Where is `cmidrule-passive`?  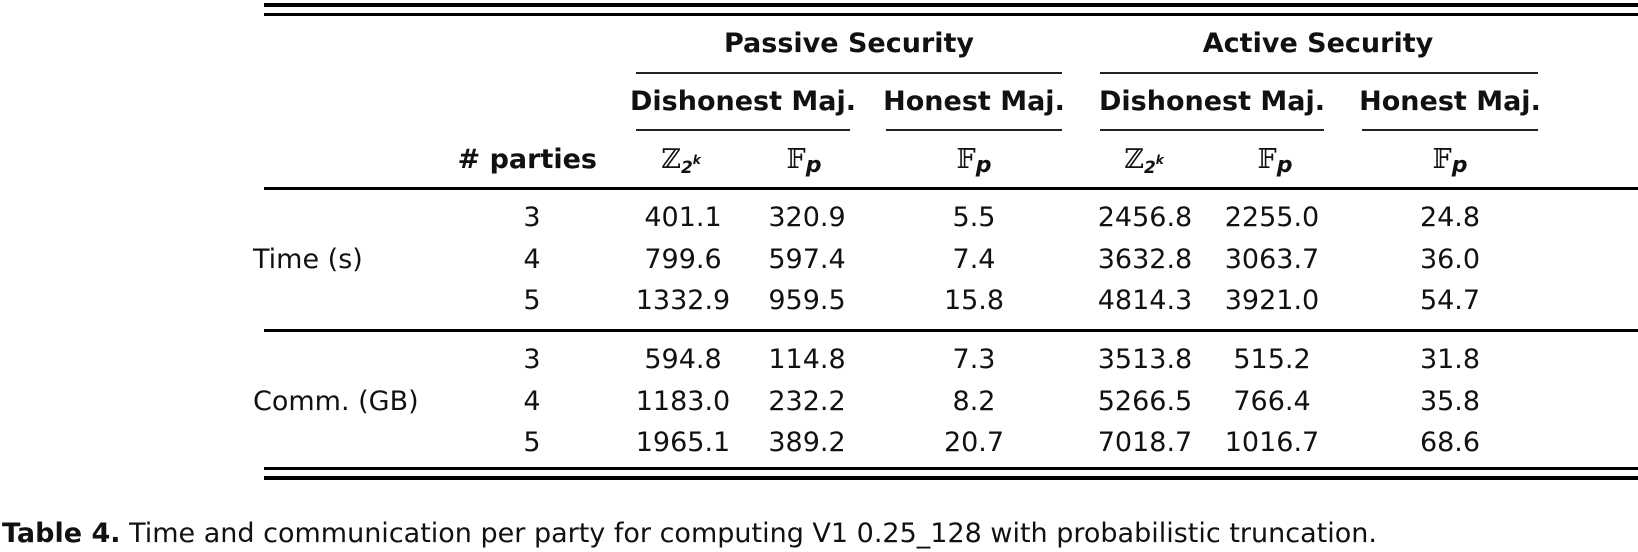 cmidrule-passive is located at coordinates (849, 73).